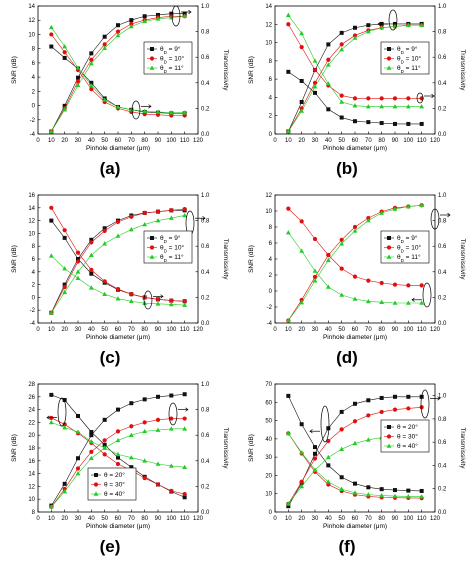 The image size is (474, 567). Describe the element at coordinates (205, 84) in the screenshot. I see `y-right-tick-label: 0.4` at that location.